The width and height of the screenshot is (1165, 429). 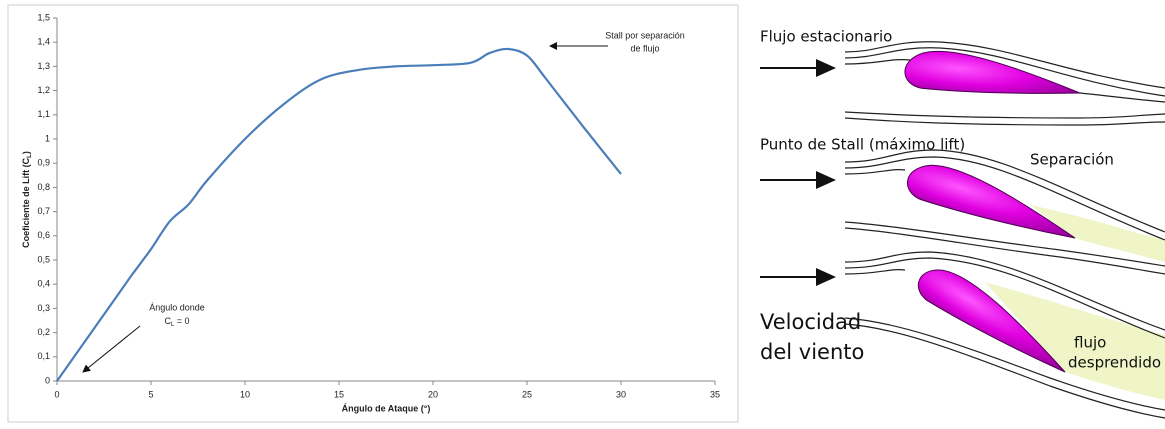 What do you see at coordinates (339, 394) in the screenshot?
I see `x-tick-label: 15` at bounding box center [339, 394].